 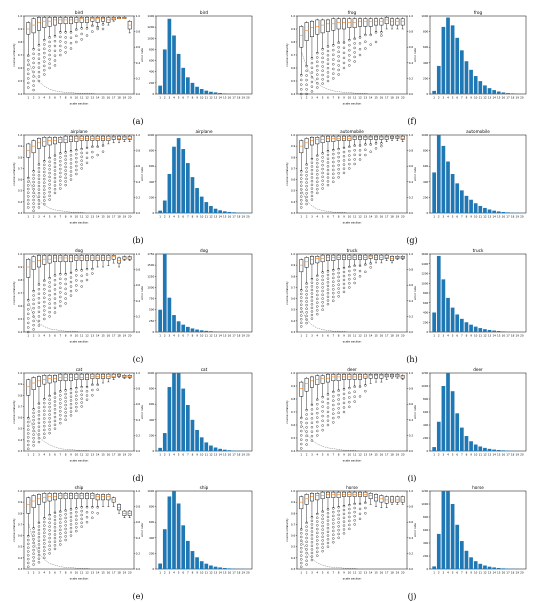 I want to click on y2-tick-label: 0.0, so click(x=411, y=332).